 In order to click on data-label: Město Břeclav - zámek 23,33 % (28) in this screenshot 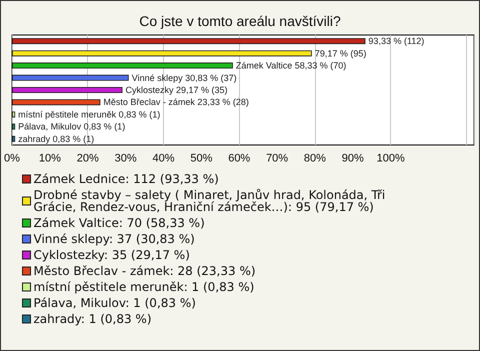, I will do `click(176, 102)`.